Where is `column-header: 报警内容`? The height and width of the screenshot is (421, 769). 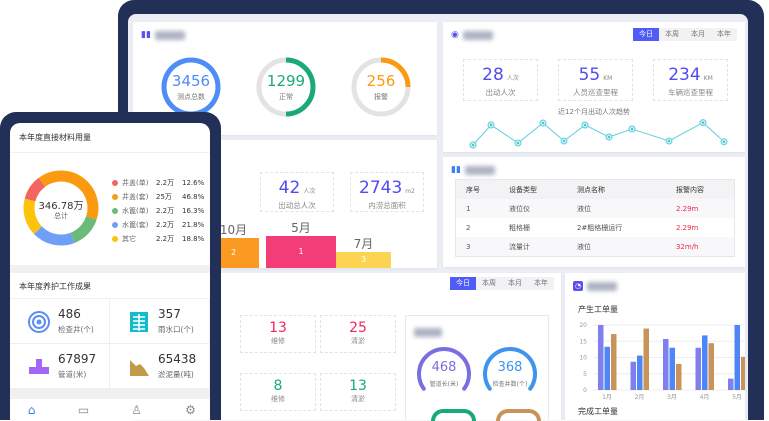 column-header: 报警内容 is located at coordinates (699, 189).